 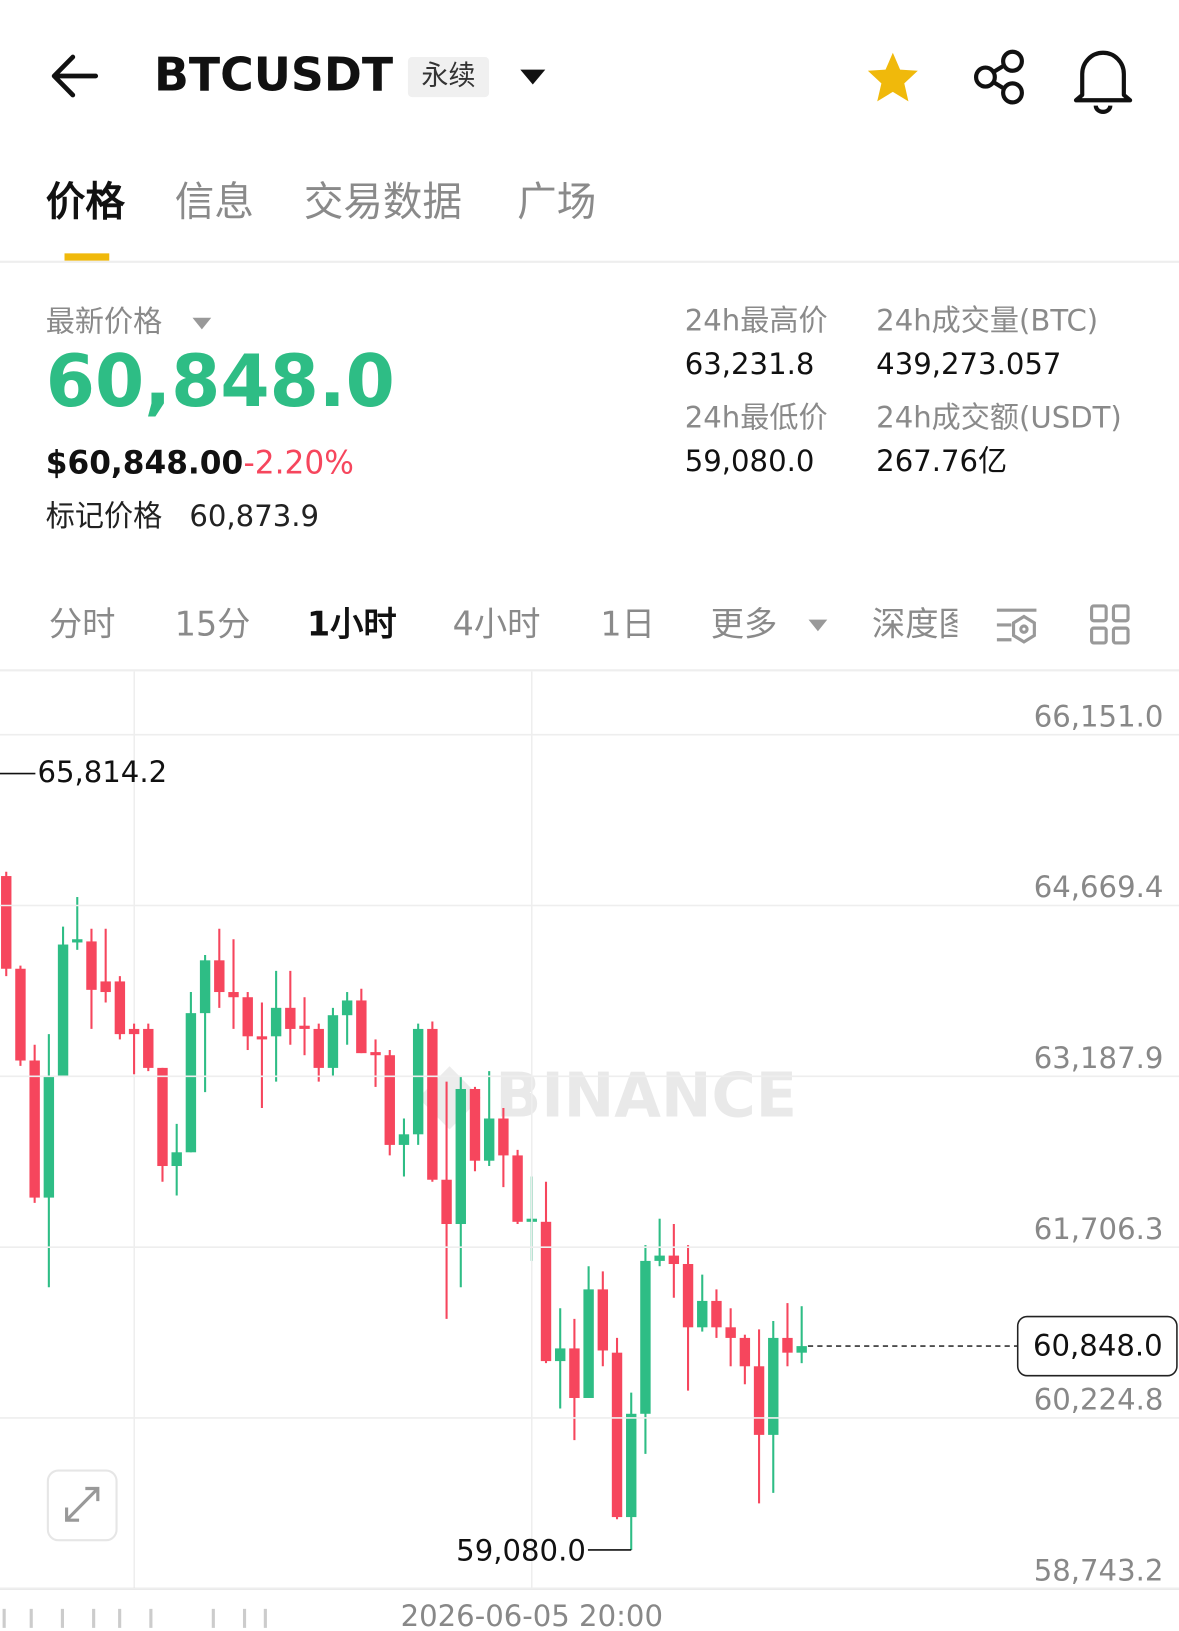 I want to click on min-label: 59,080.0, so click(x=521, y=1550).